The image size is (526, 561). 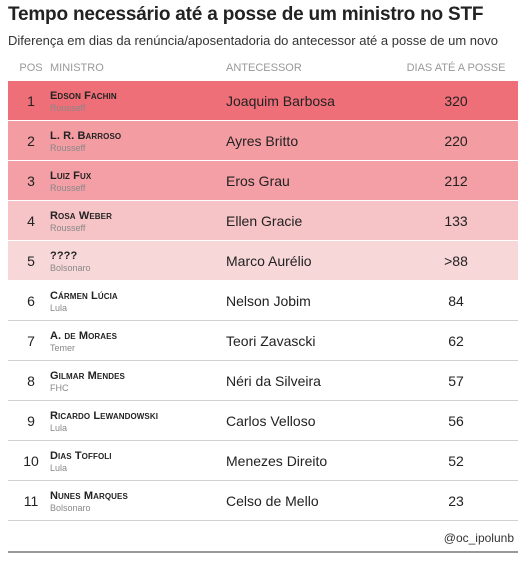 I want to click on header-dias: DIAS ATÉ A POSSE, so click(x=456, y=68).